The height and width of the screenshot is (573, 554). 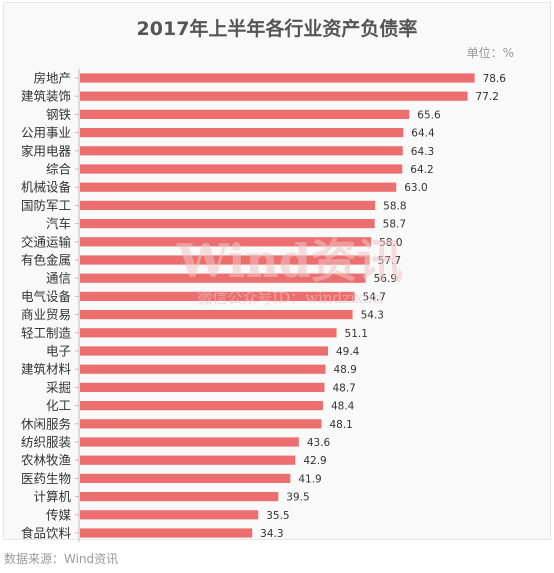 I want to click on category-label: 汽车, so click(x=58, y=223).